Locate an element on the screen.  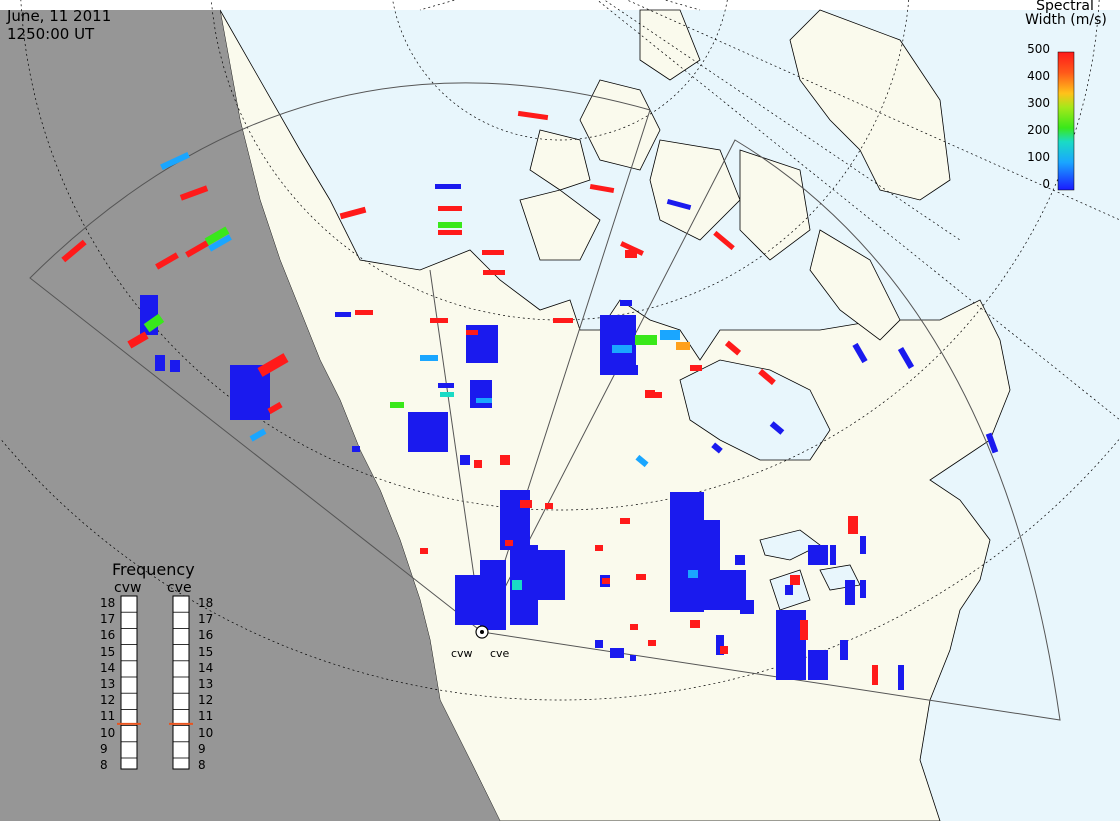
freq-tick-right: 14 is located at coordinates (206, 667).